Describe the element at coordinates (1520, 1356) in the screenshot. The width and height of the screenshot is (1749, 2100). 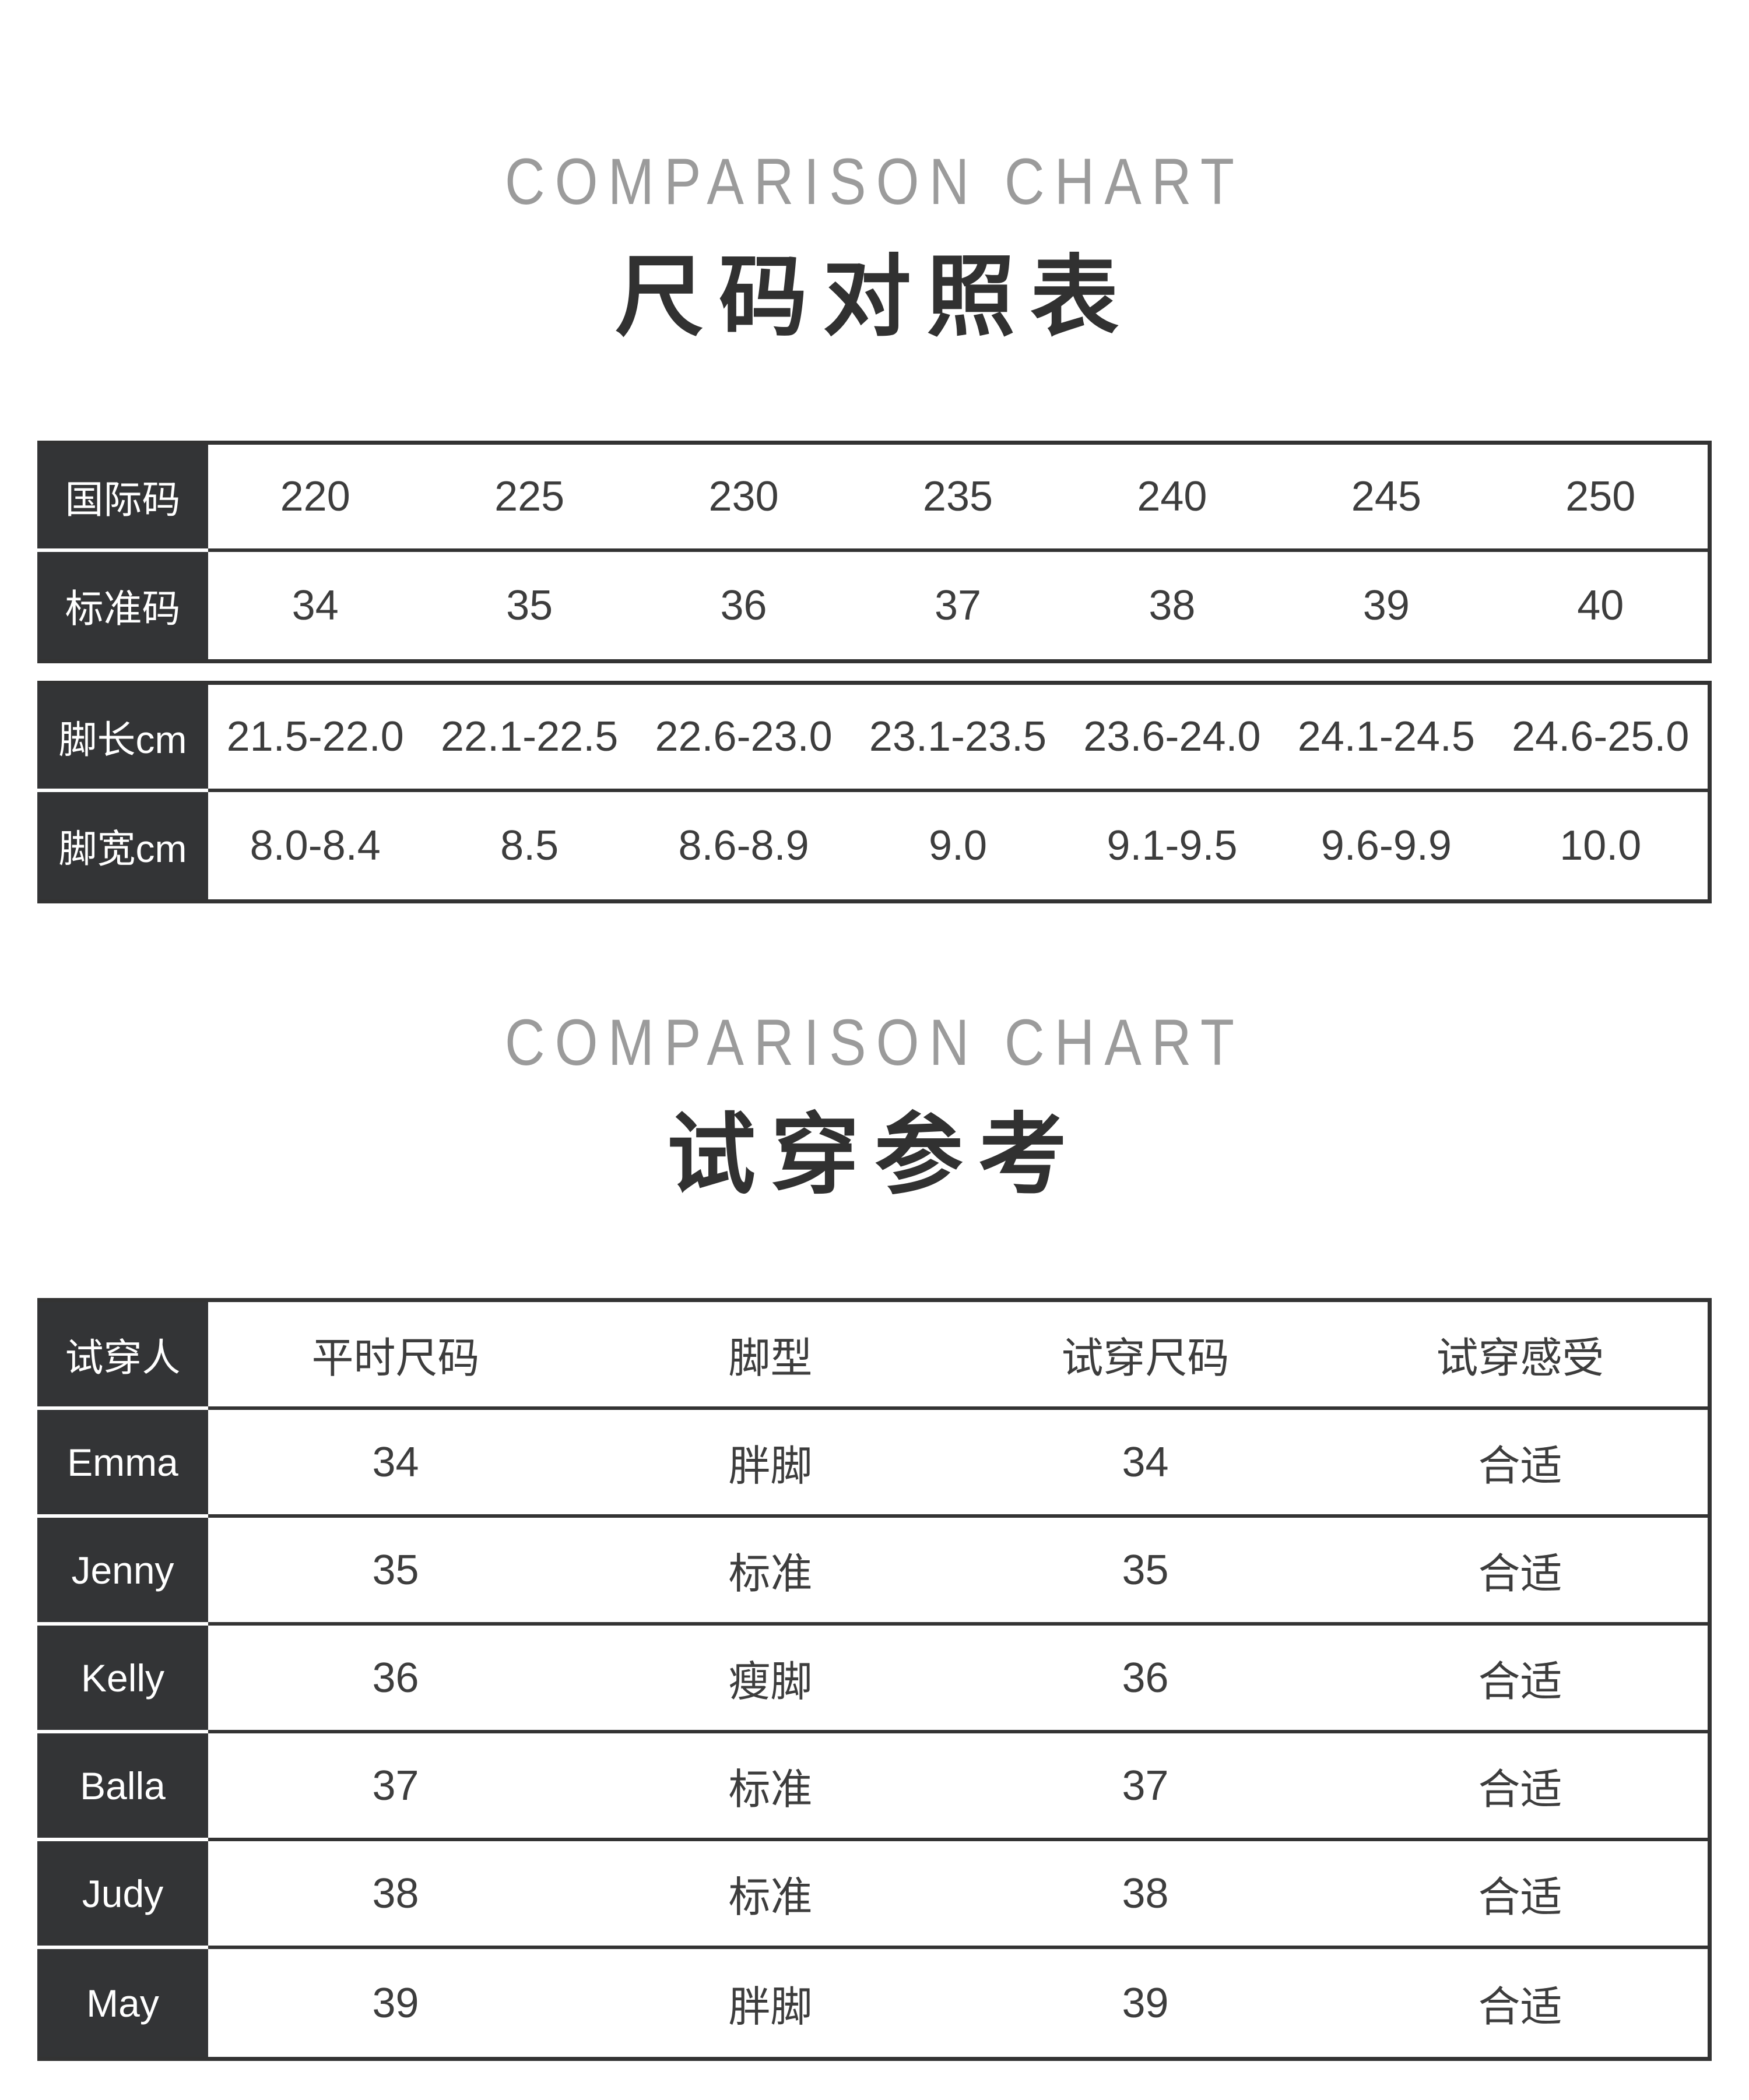
I see `column-header-cell: 试穿感受` at that location.